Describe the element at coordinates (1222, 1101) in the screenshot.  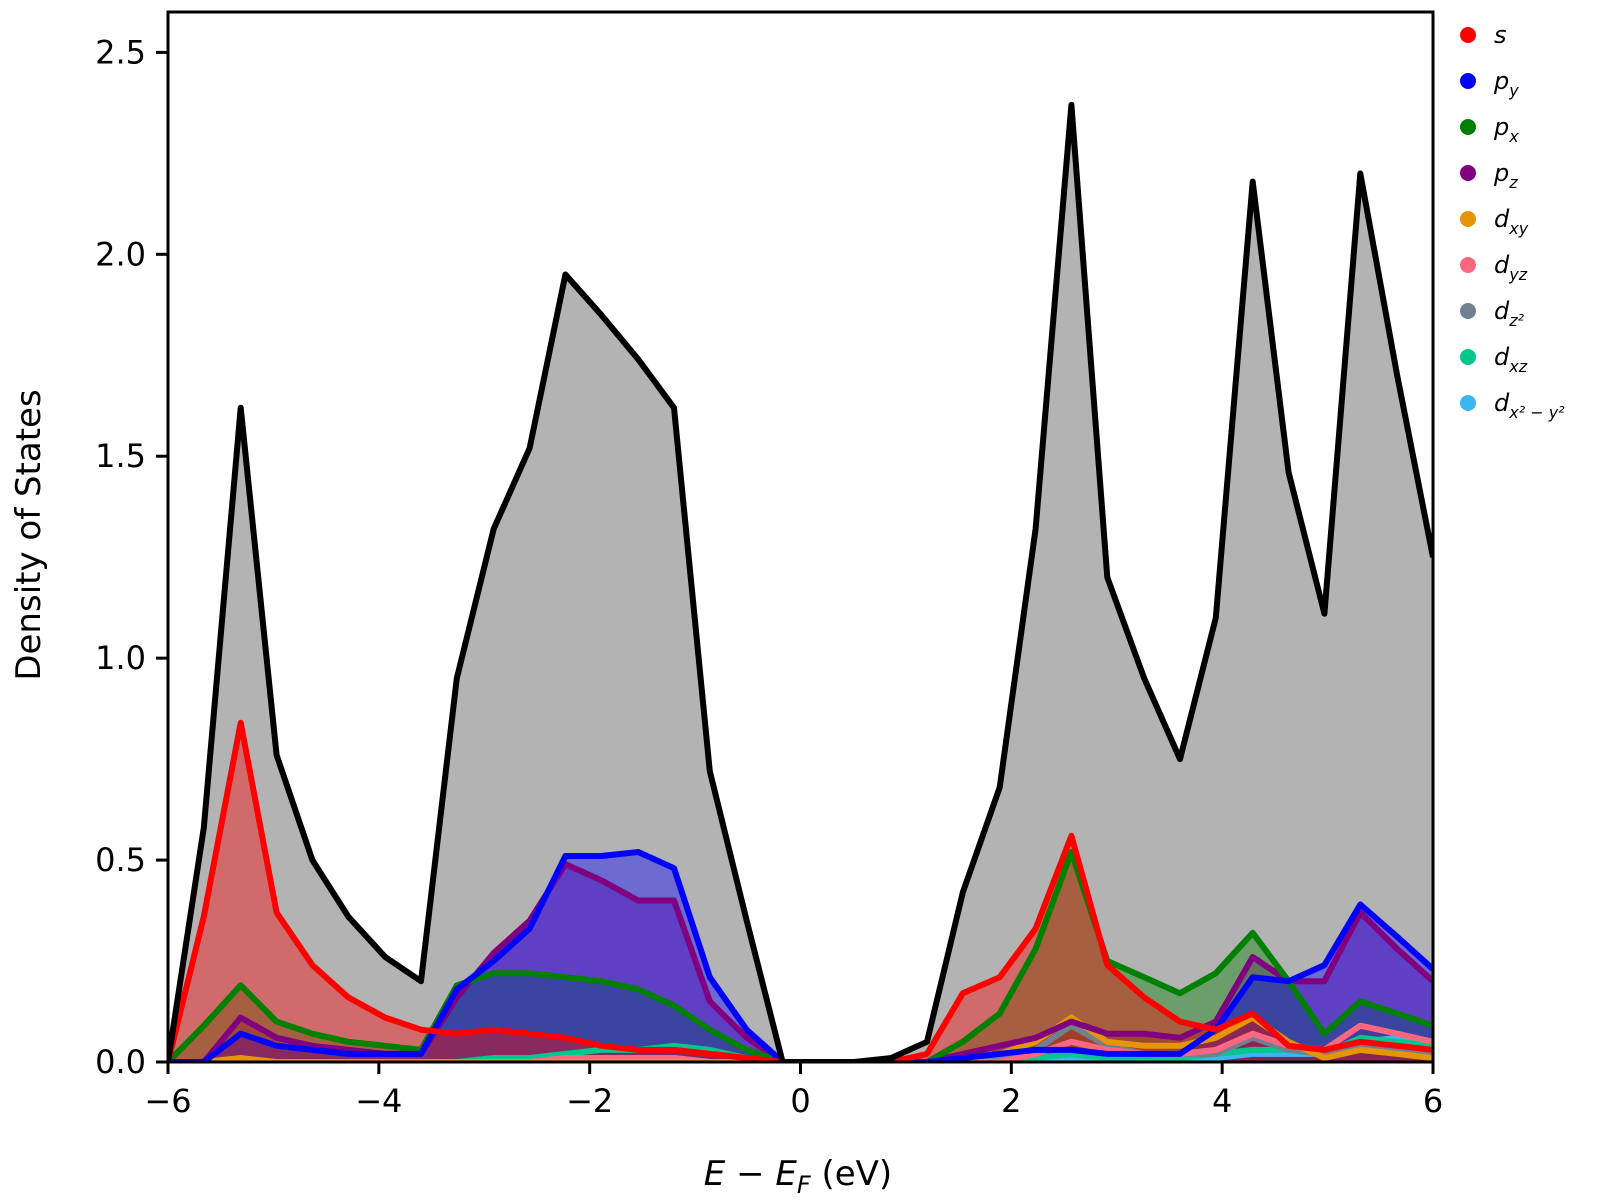
I see `x-tick-label: 4` at that location.